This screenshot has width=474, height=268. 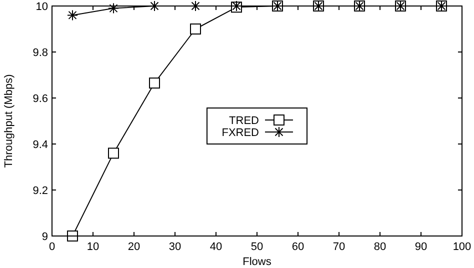 I want to click on x-tick-label: 20, so click(x=134, y=247).